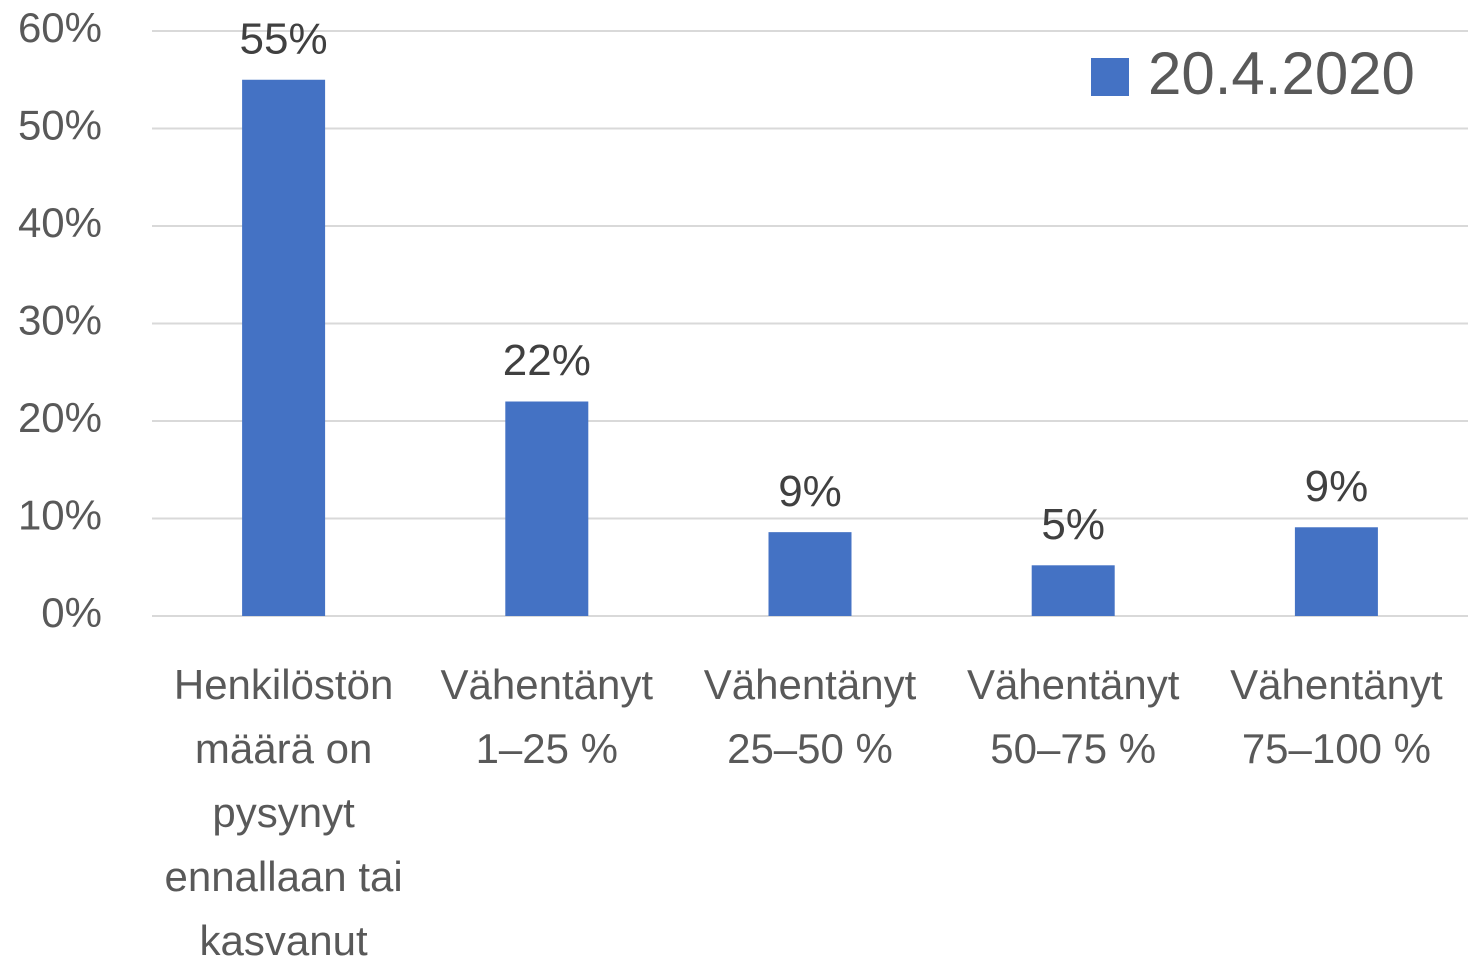 The height and width of the screenshot is (963, 1468). Describe the element at coordinates (1281, 73) in the screenshot. I see `legend-label: 20.4.2020` at that location.